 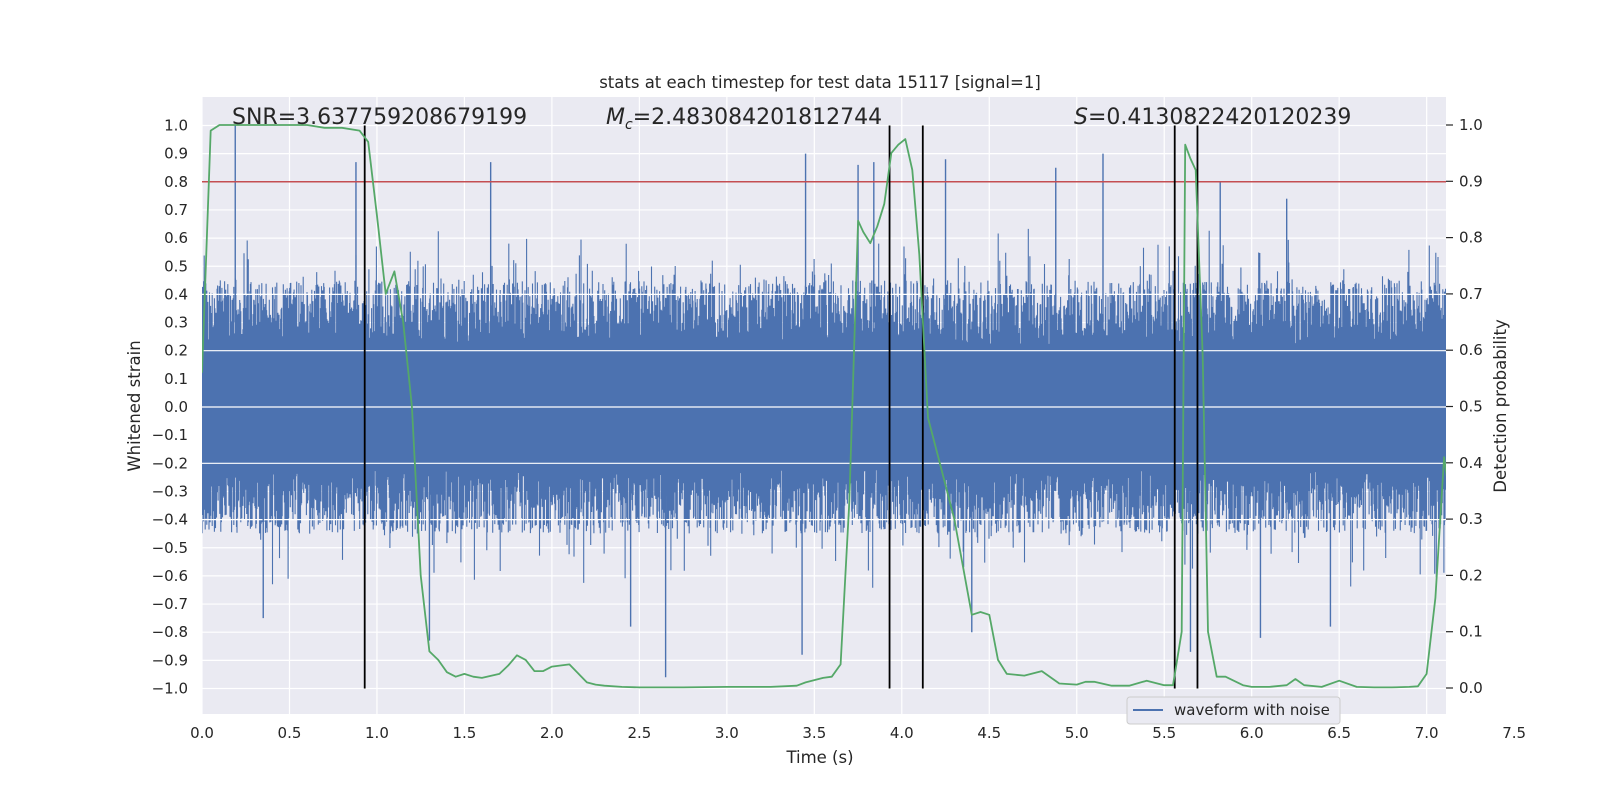 What do you see at coordinates (639, 733) in the screenshot?
I see `x-tick-label-5: 2.5` at bounding box center [639, 733].